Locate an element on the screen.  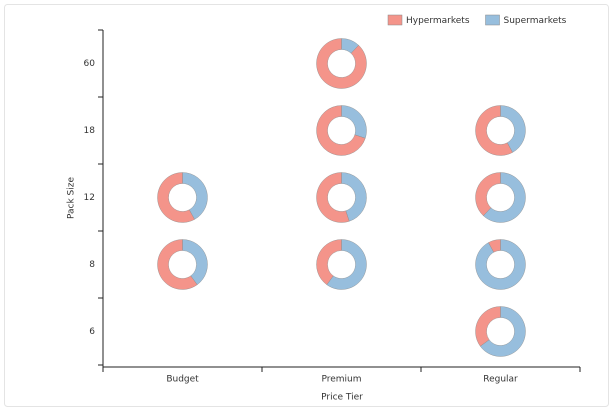
y-tick-label: 60 is located at coordinates (90, 64).